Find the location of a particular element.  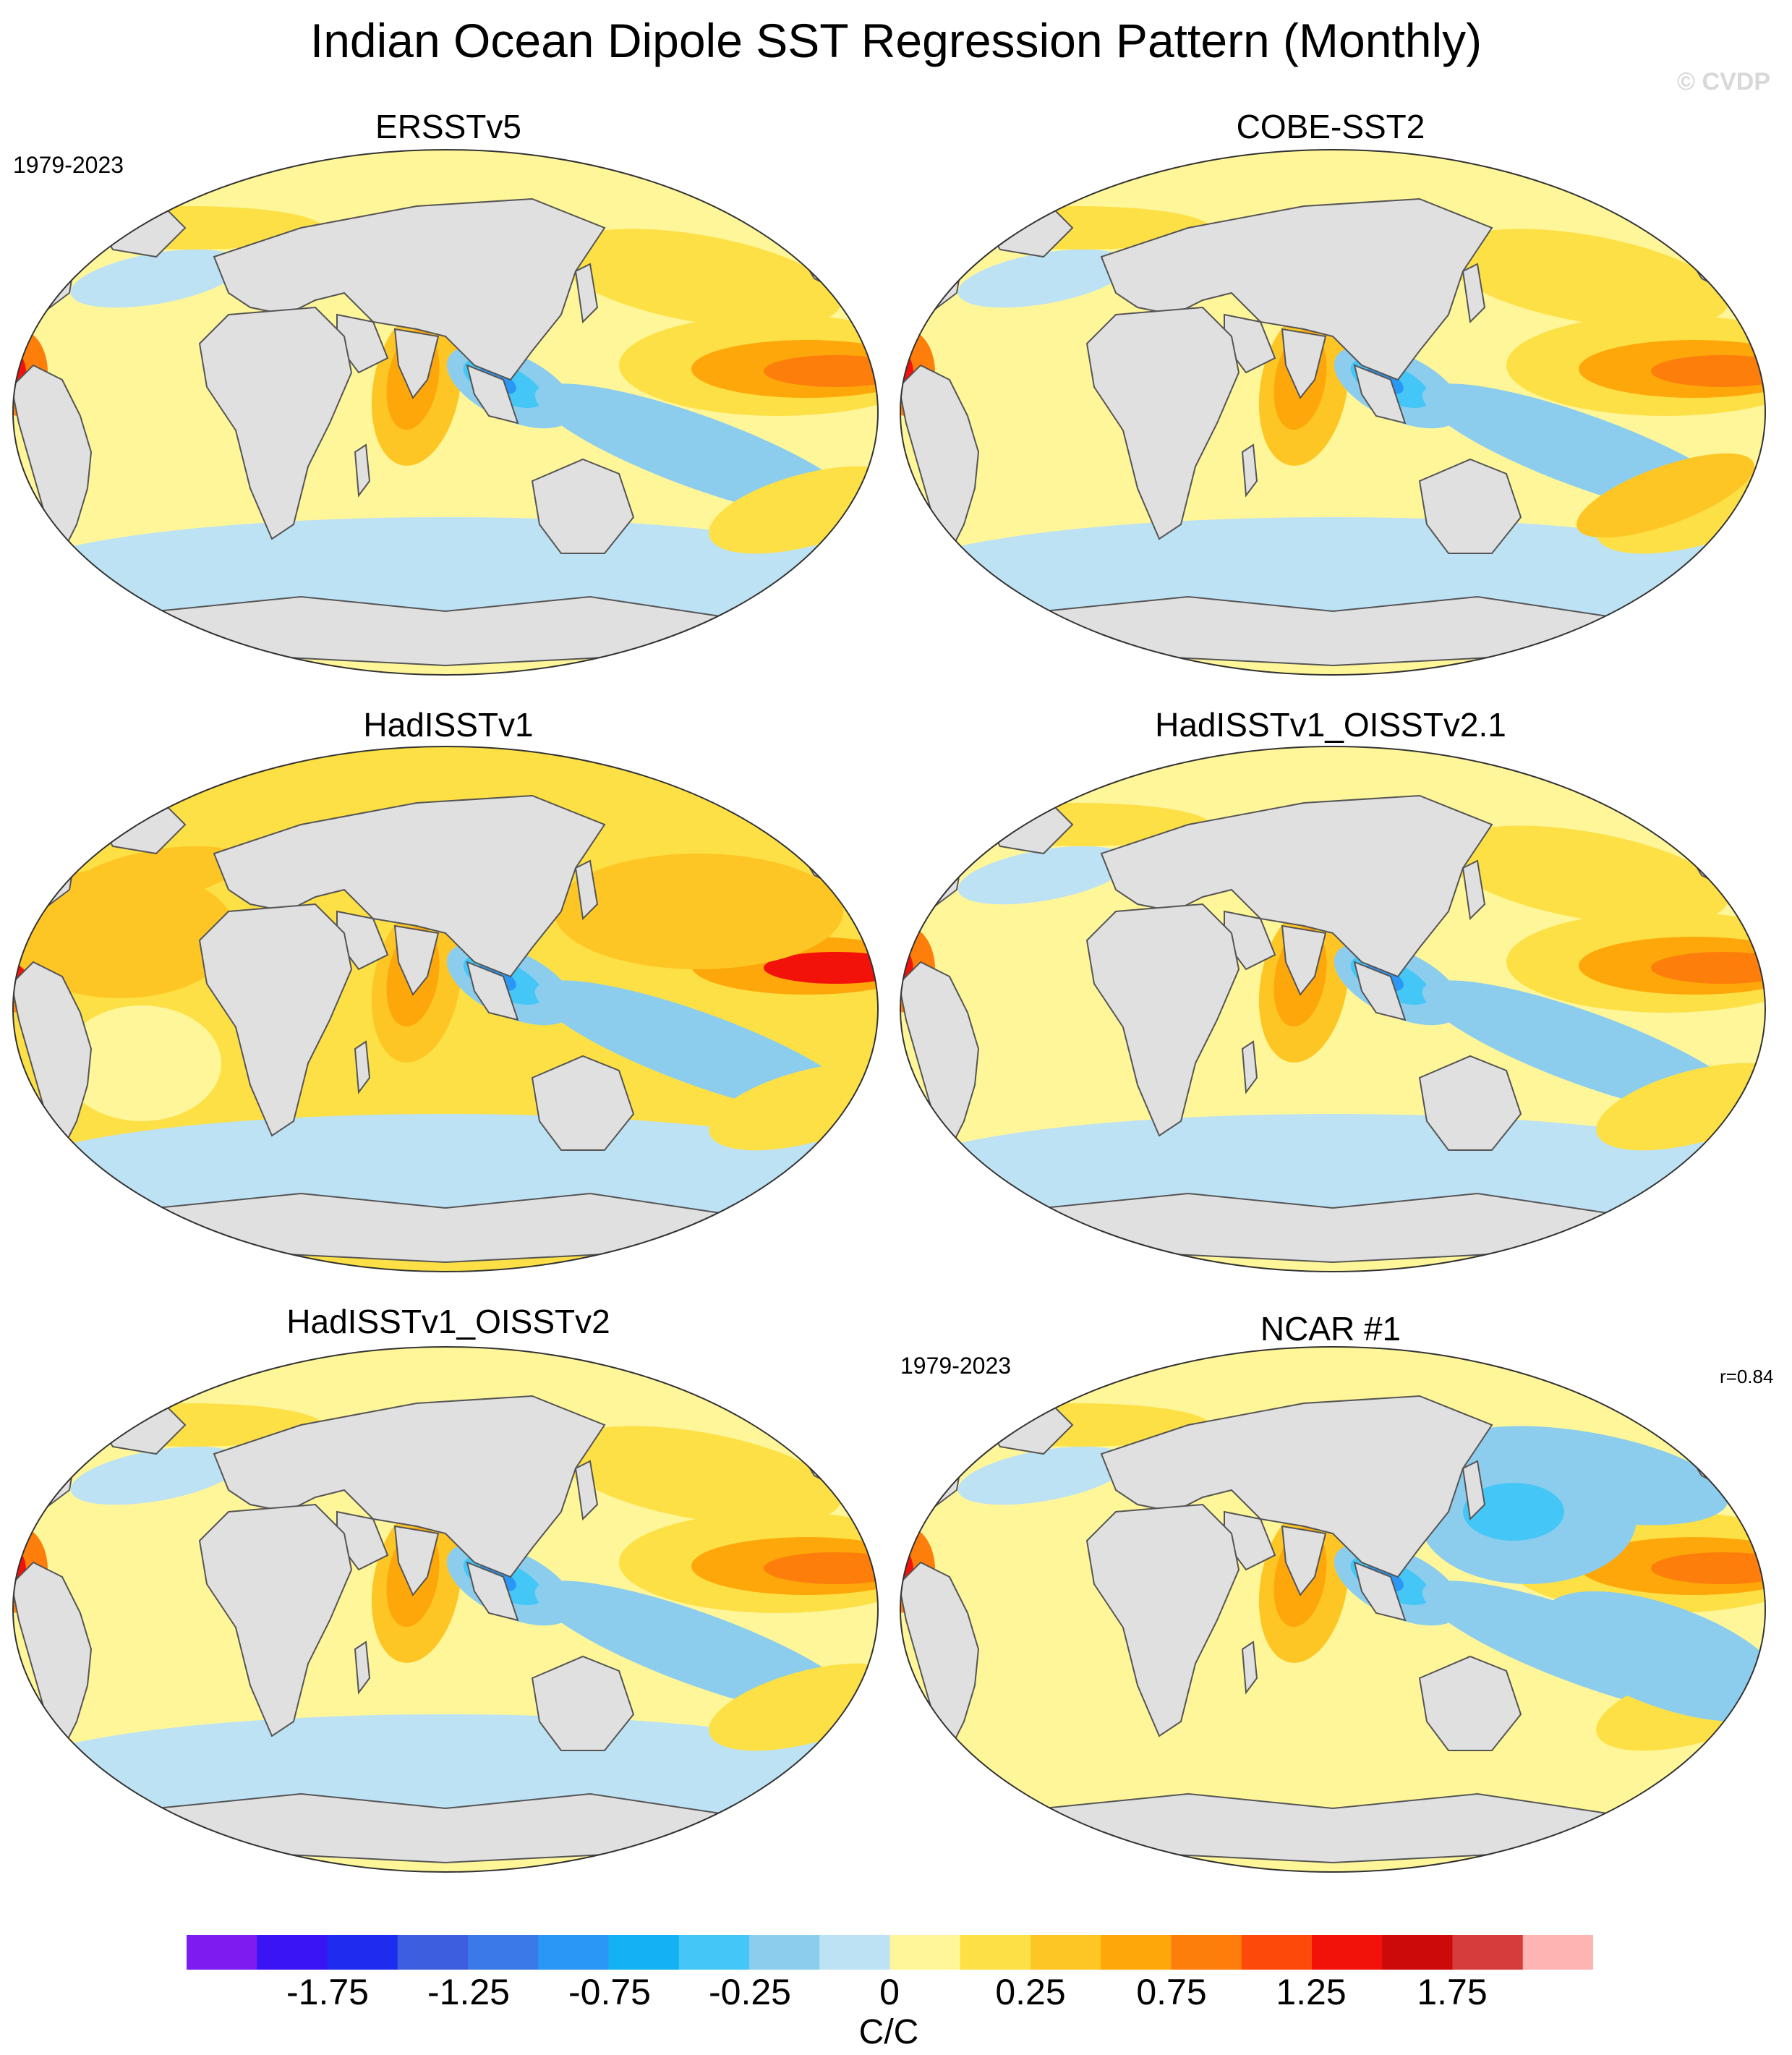

panel-title-hadisstv1-oisstv21: HadISSTv1_OISSTv2.1 is located at coordinates (1330, 725).